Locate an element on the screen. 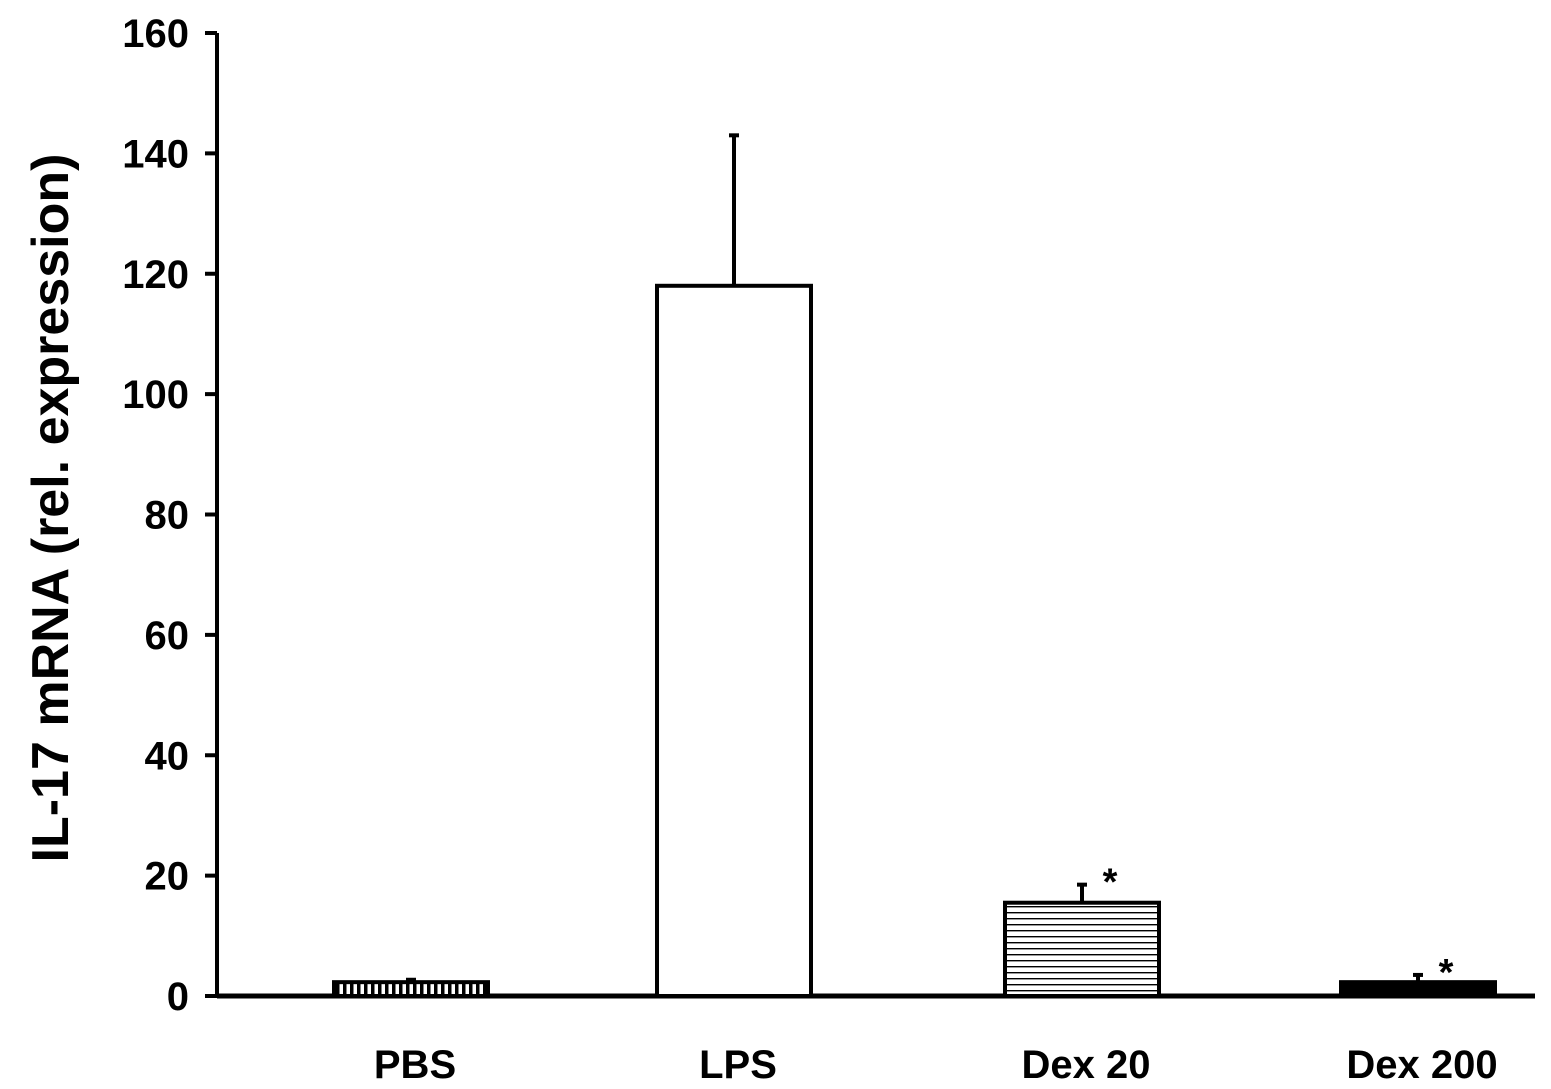  y-tick-label: 0 is located at coordinates (178, 997).